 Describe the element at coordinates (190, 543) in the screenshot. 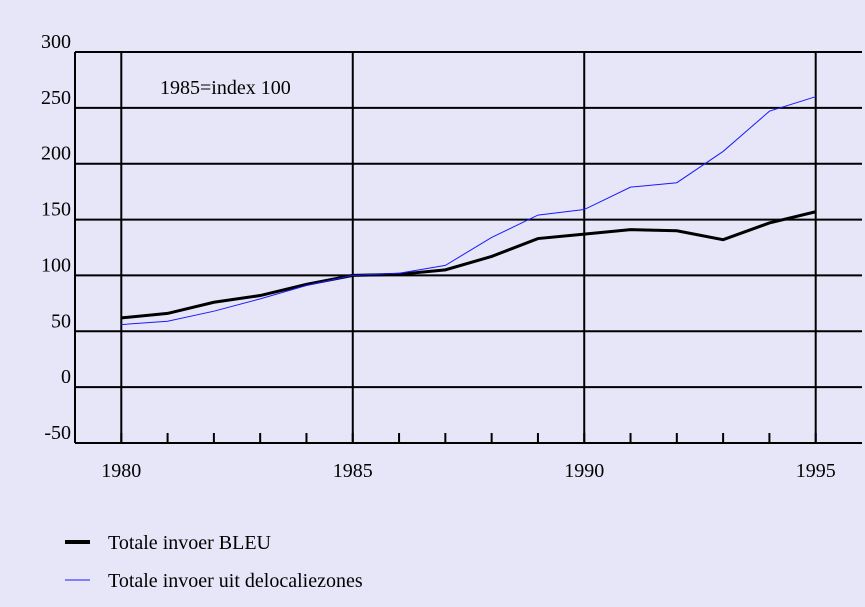

I see `legend-label: Totale invoer BLEU` at that location.